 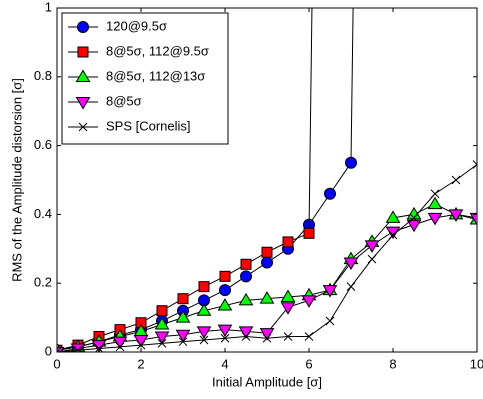 I want to click on x-tick-label: 4, so click(x=224, y=363).